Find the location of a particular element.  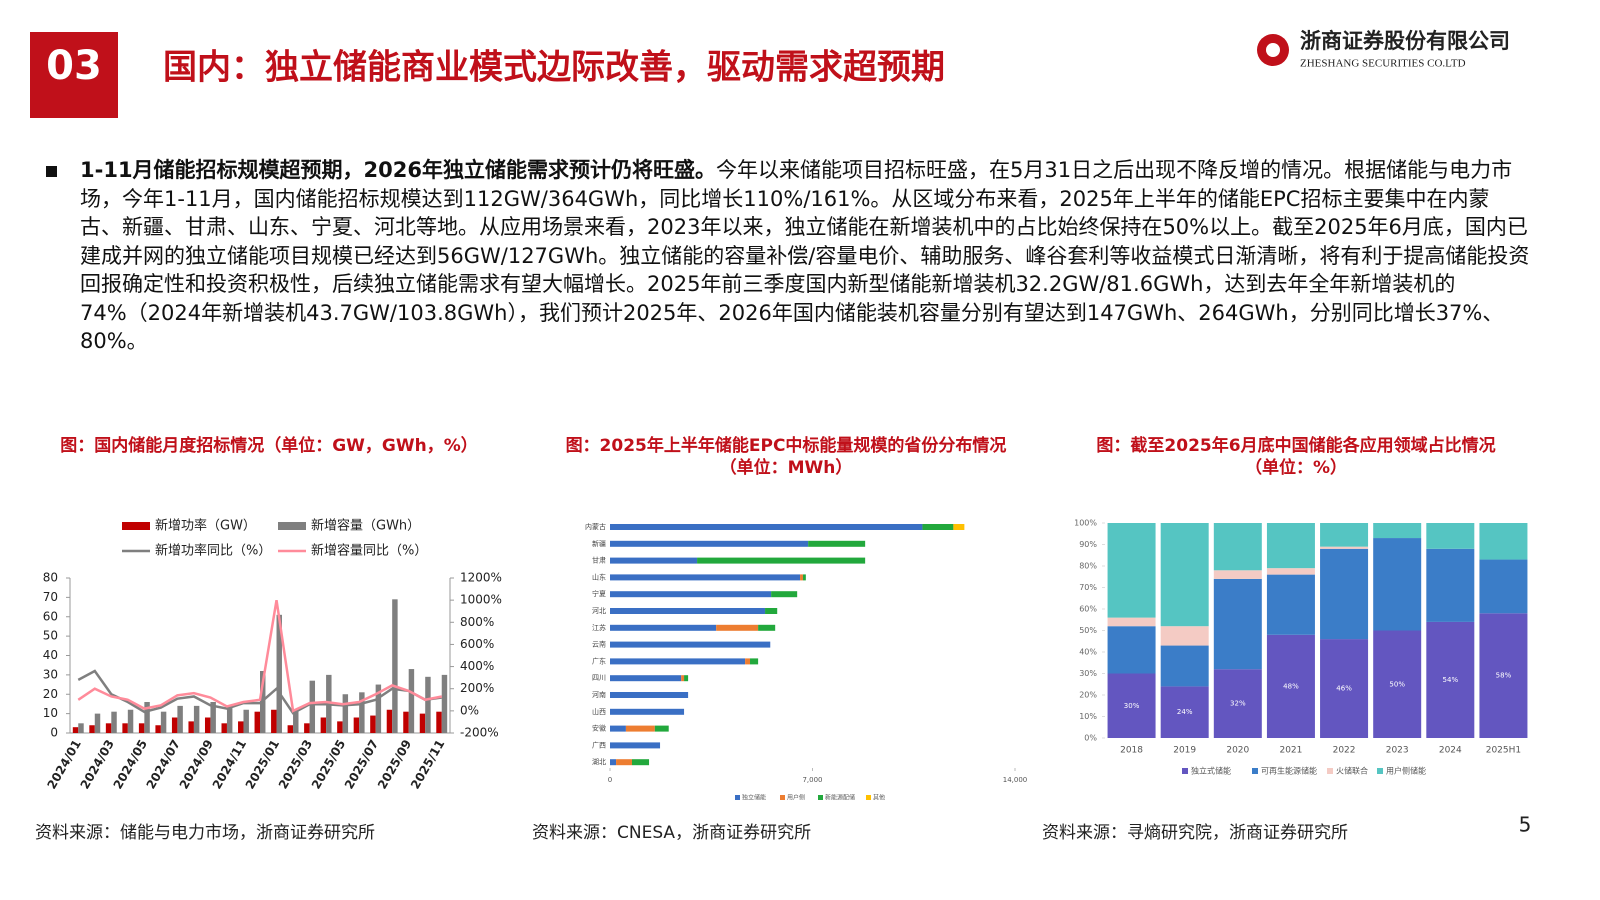

data-label: 46% is located at coordinates (1344, 689).